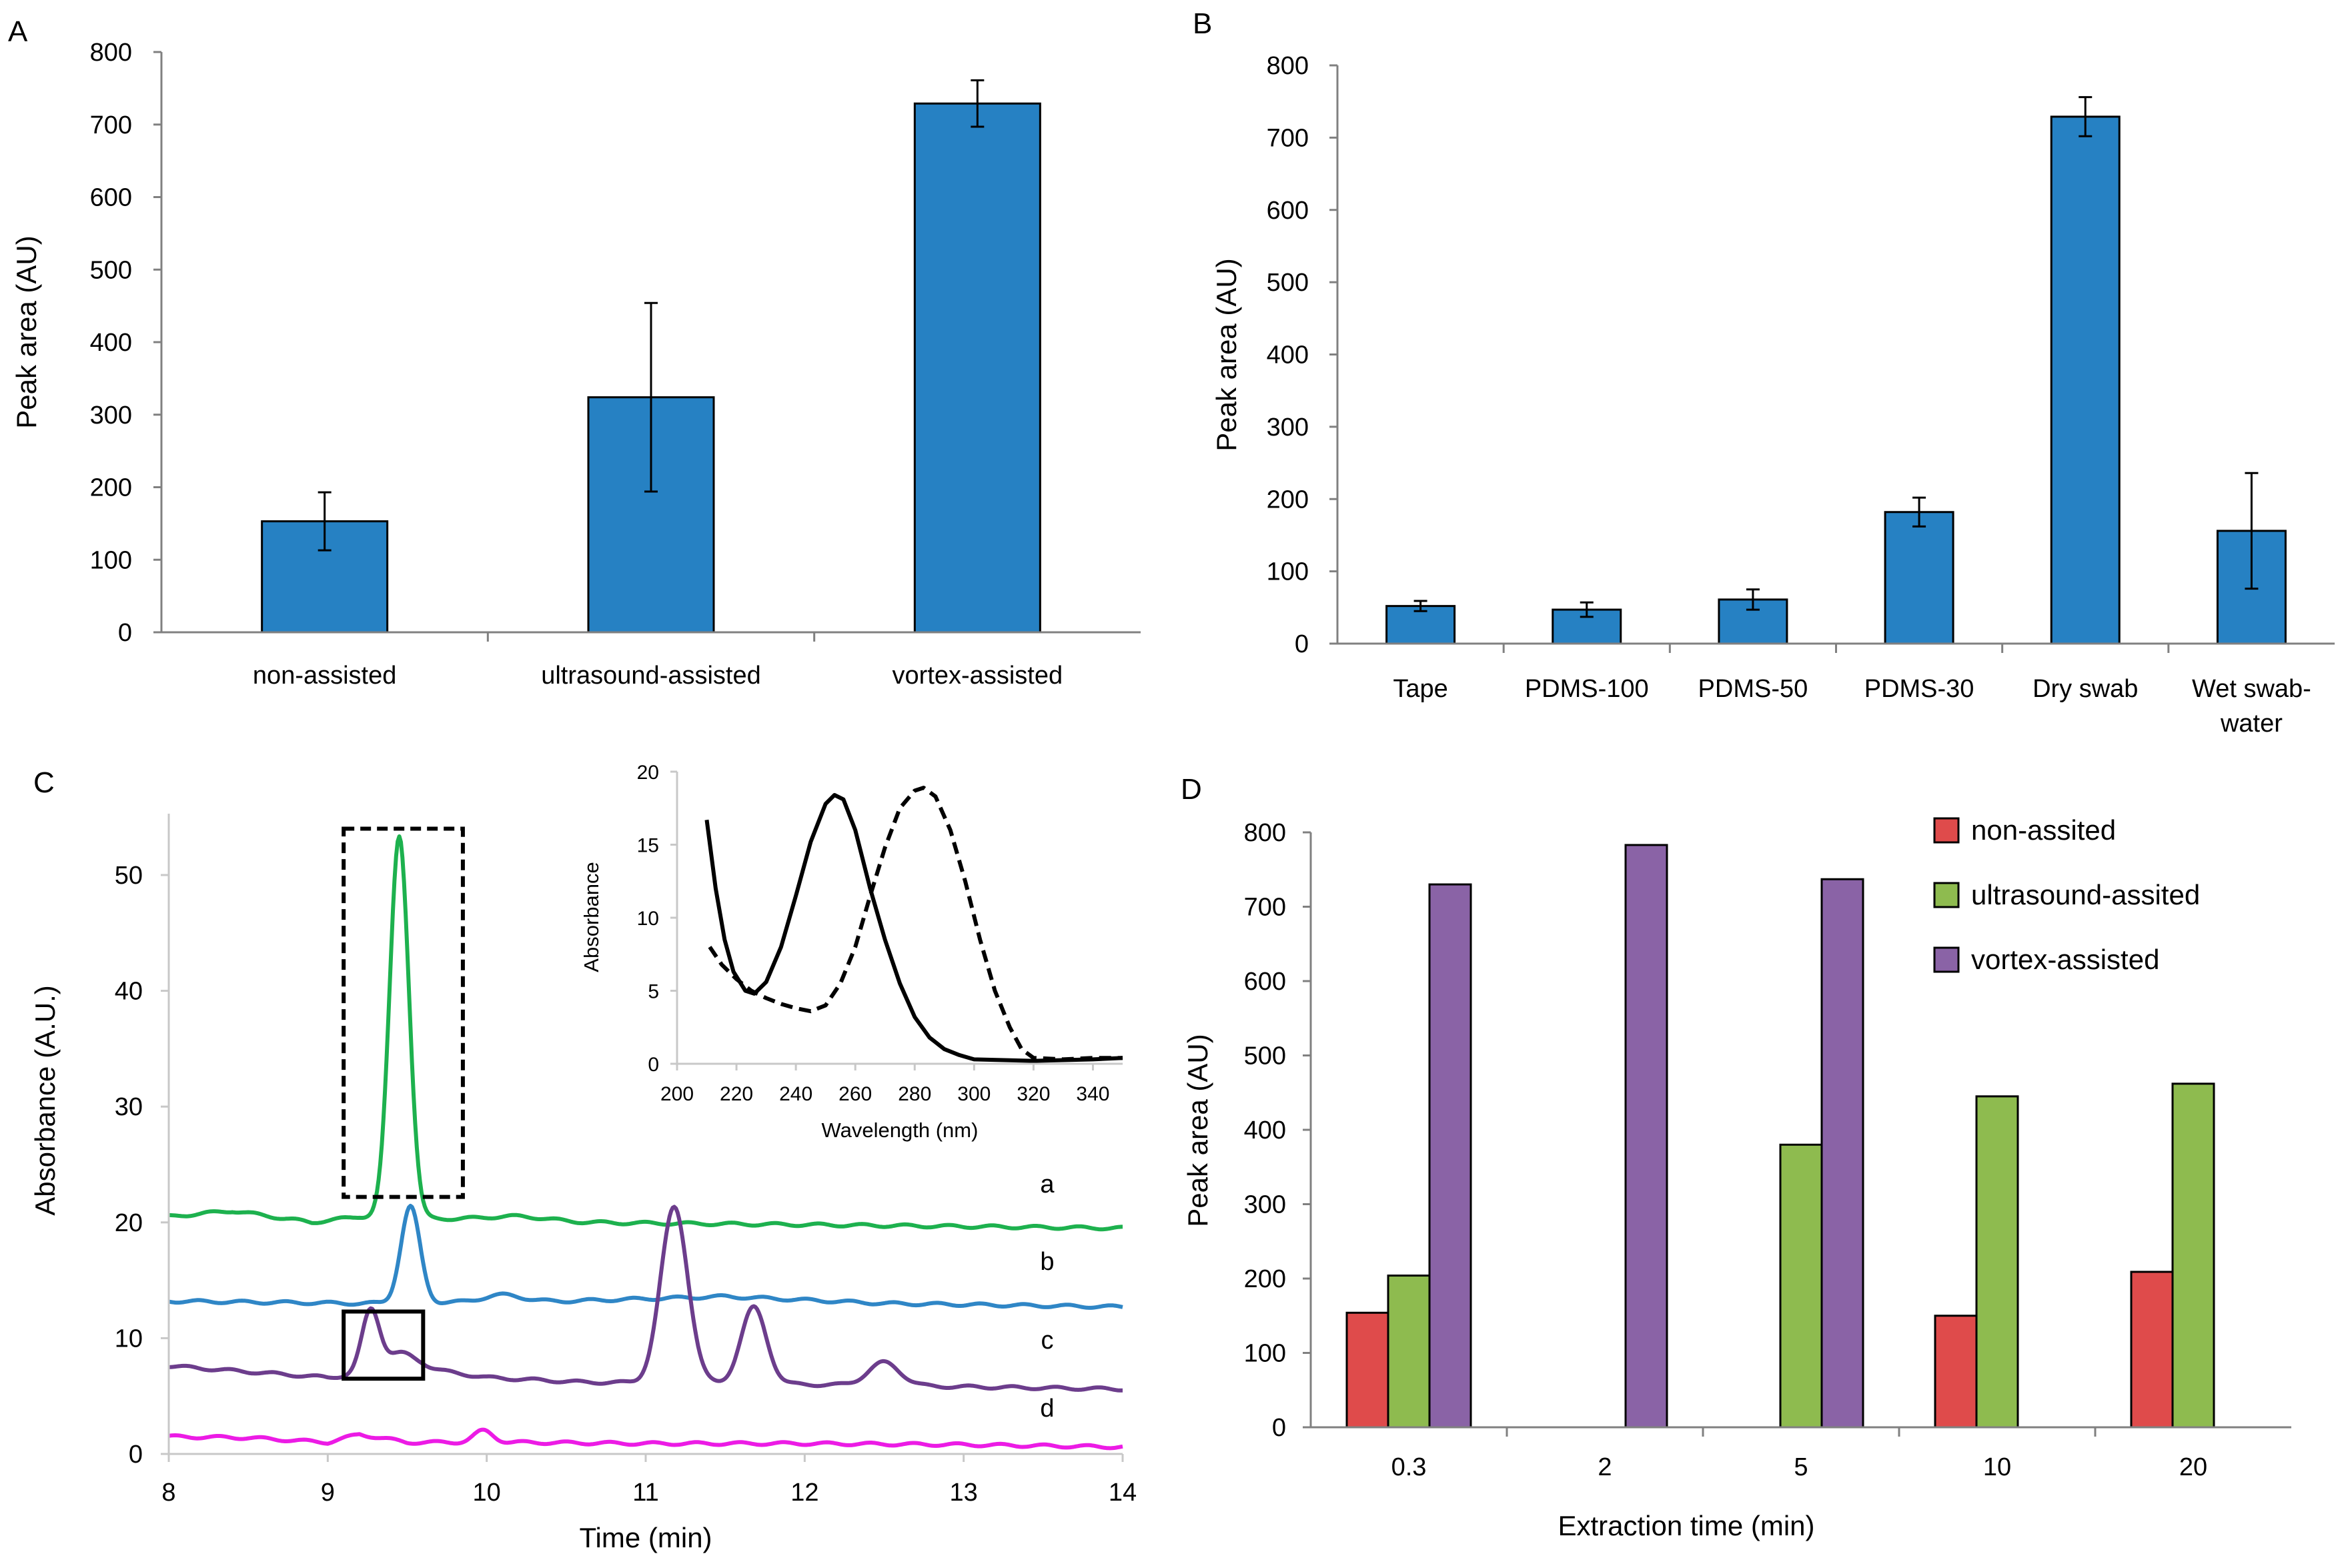 The image size is (2340, 1568). What do you see at coordinates (129, 992) in the screenshot?
I see `panel-c-ytick-label: 40` at bounding box center [129, 992].